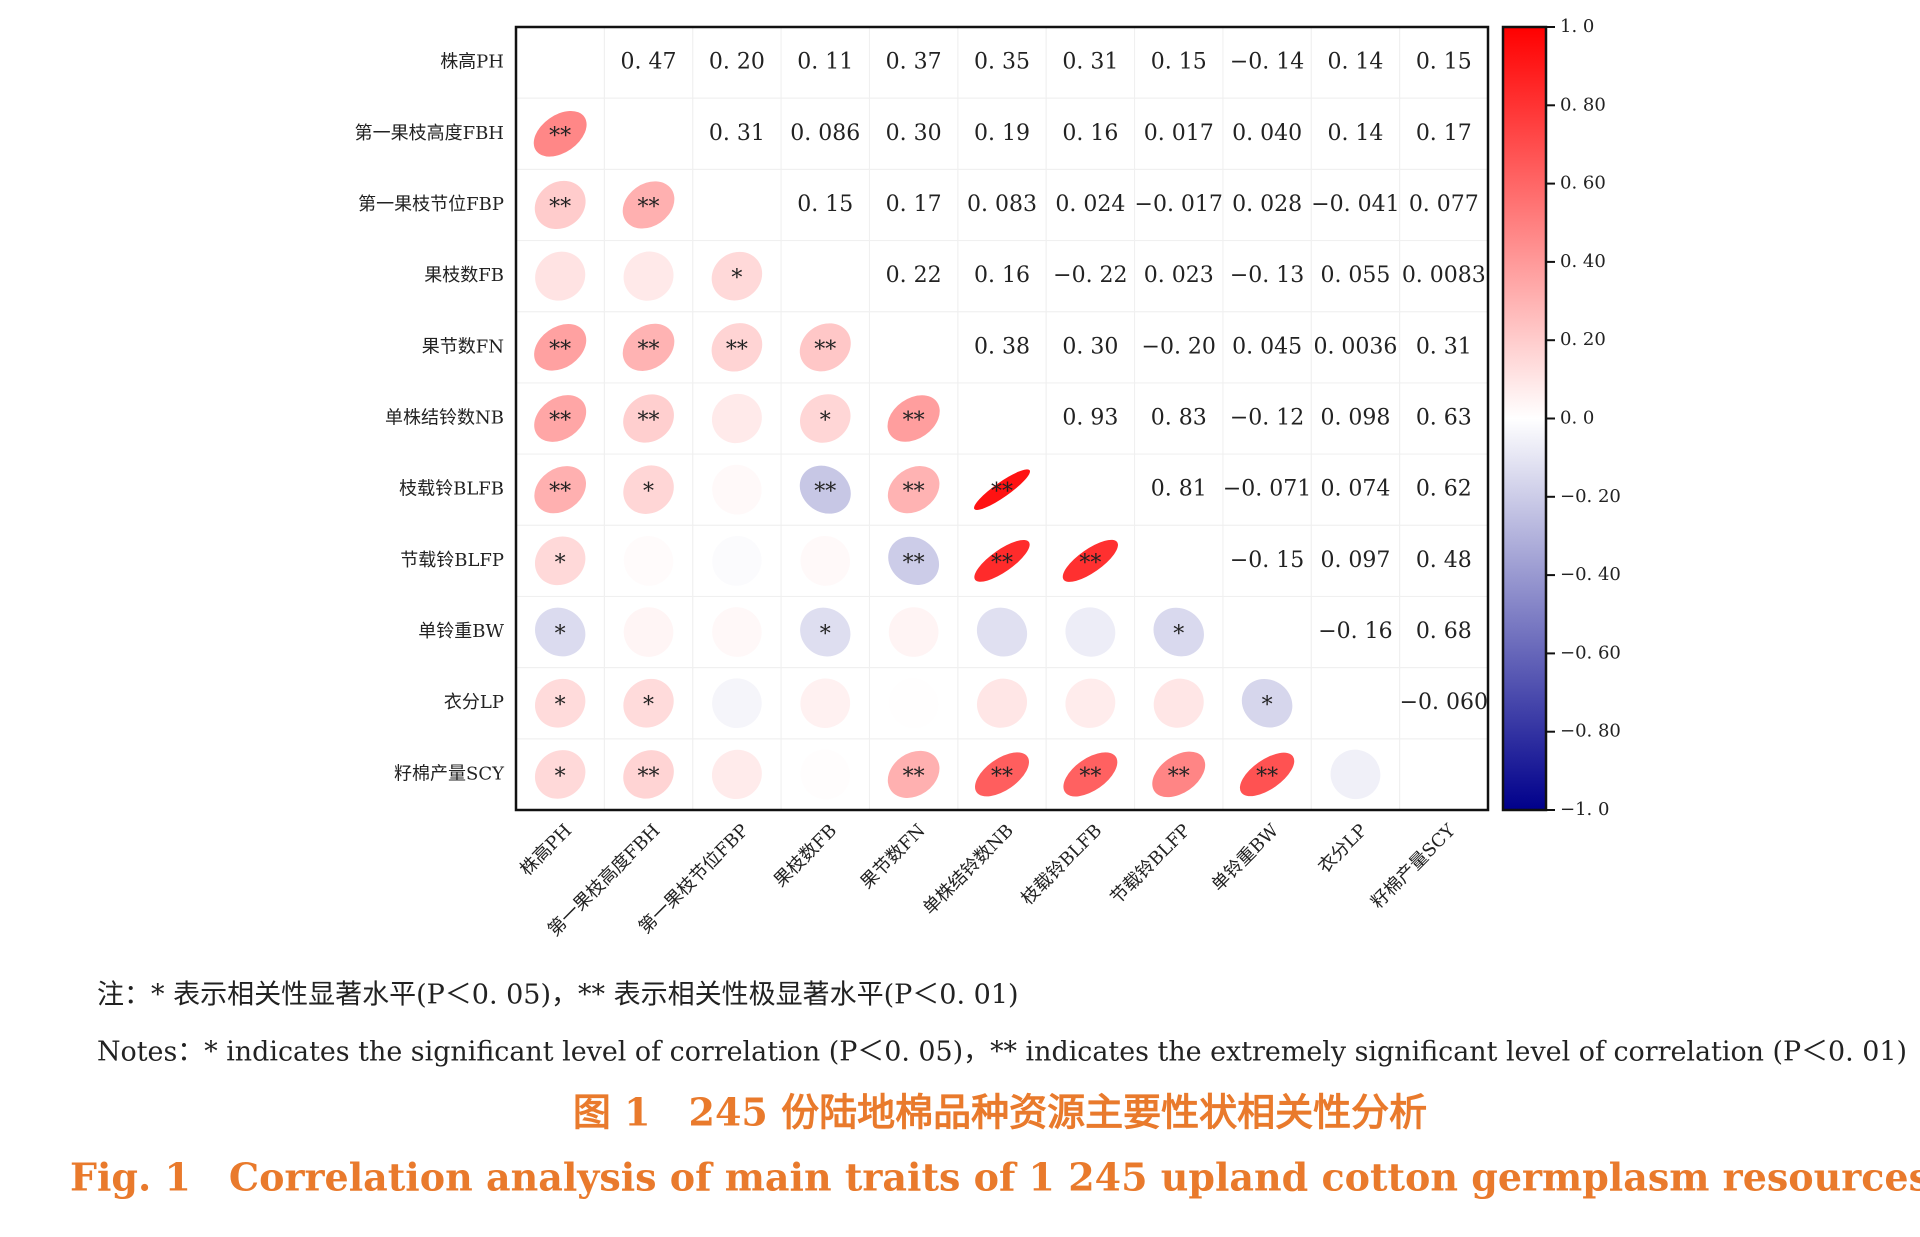  Describe the element at coordinates (1061, 864) in the screenshot. I see `column-label: 枝载铃BLFB` at that location.